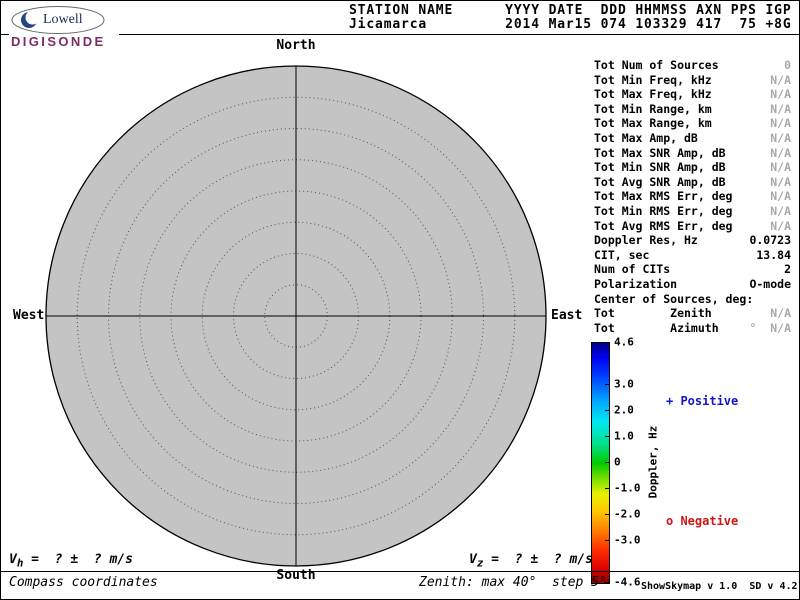 The image size is (800, 600). What do you see at coordinates (531, 561) in the screenshot?
I see `vertical-velocity-readout: Vz = ? ± ? m/s` at bounding box center [531, 561].